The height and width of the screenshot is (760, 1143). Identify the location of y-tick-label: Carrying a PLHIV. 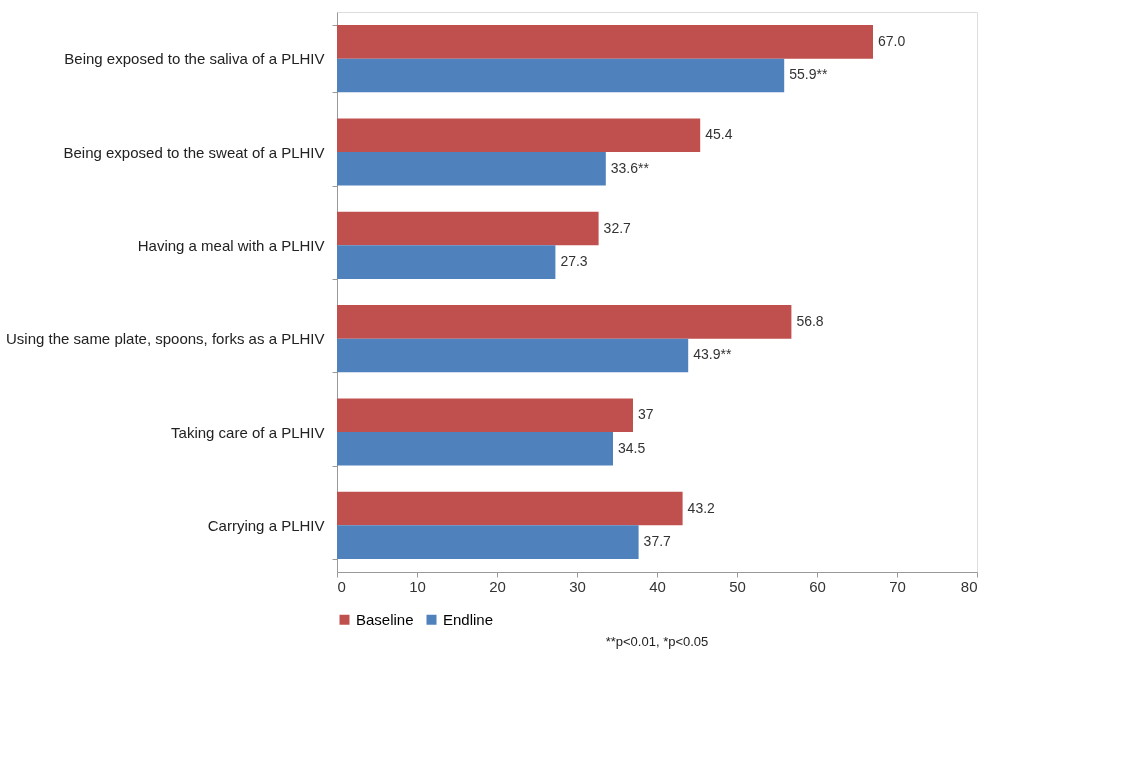
(266, 525).